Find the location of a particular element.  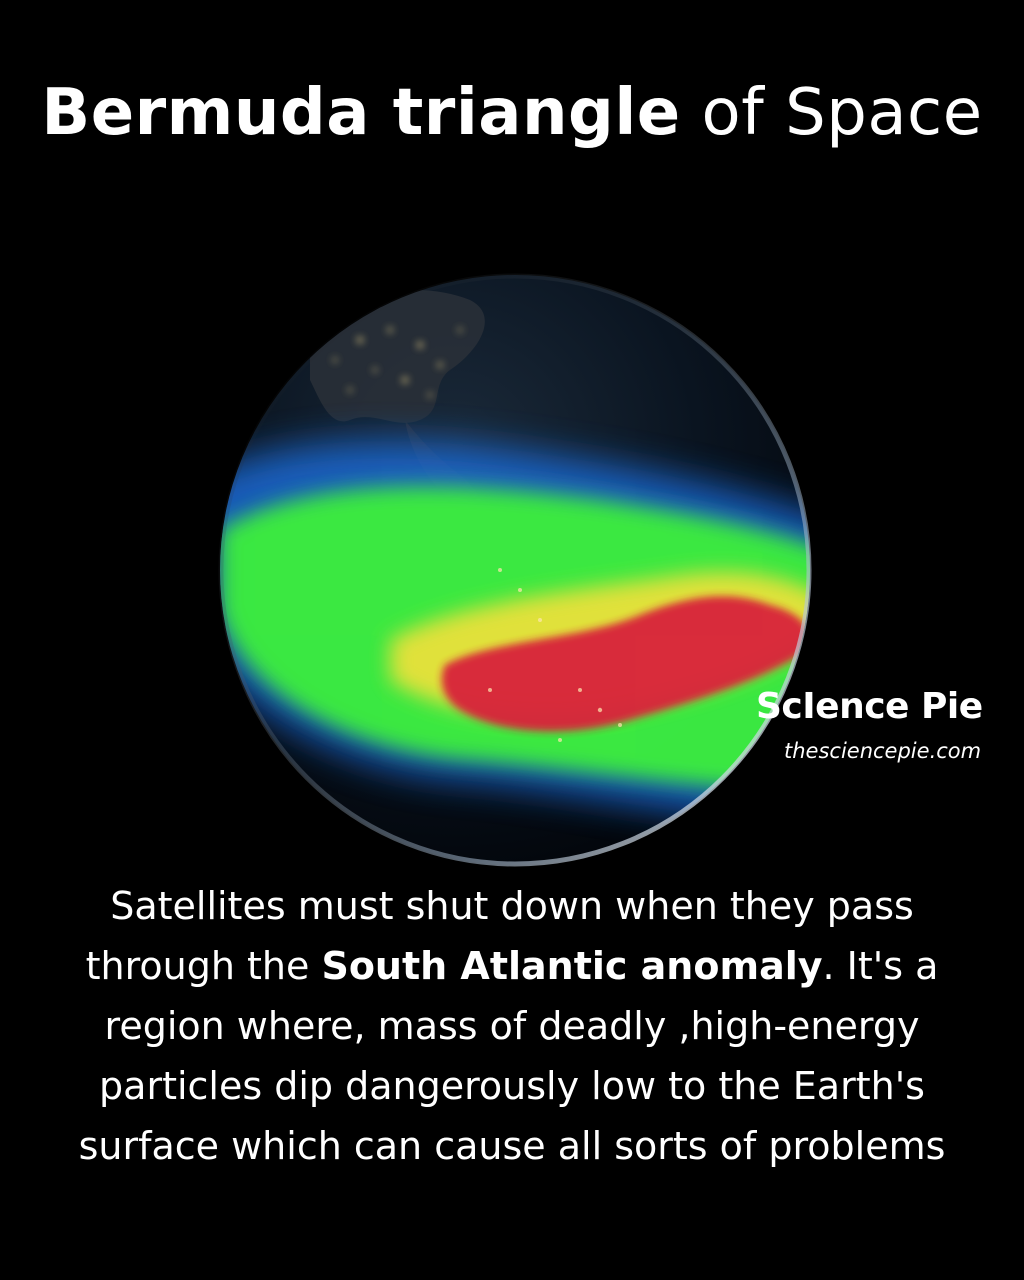

brand-watermark: ScIence Pie thesciencepie.com is located at coordinates (887, 726).